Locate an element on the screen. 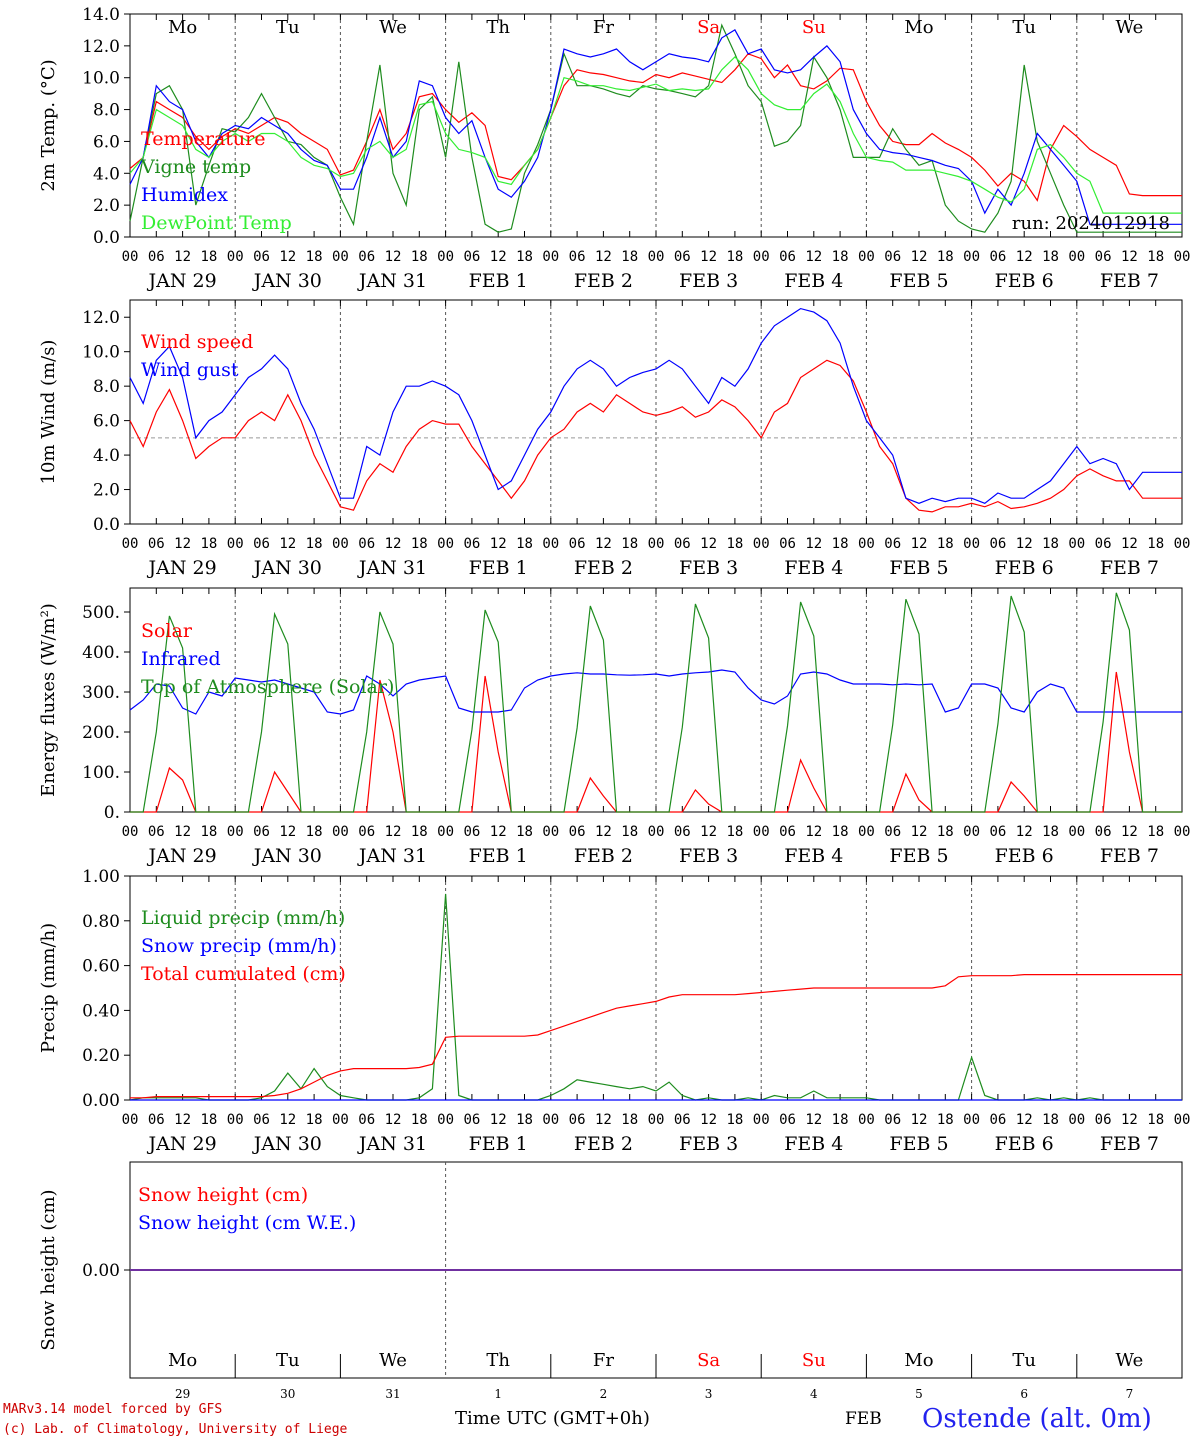 The height and width of the screenshot is (1440, 1194). date-label: FEB 4 is located at coordinates (813, 1144).